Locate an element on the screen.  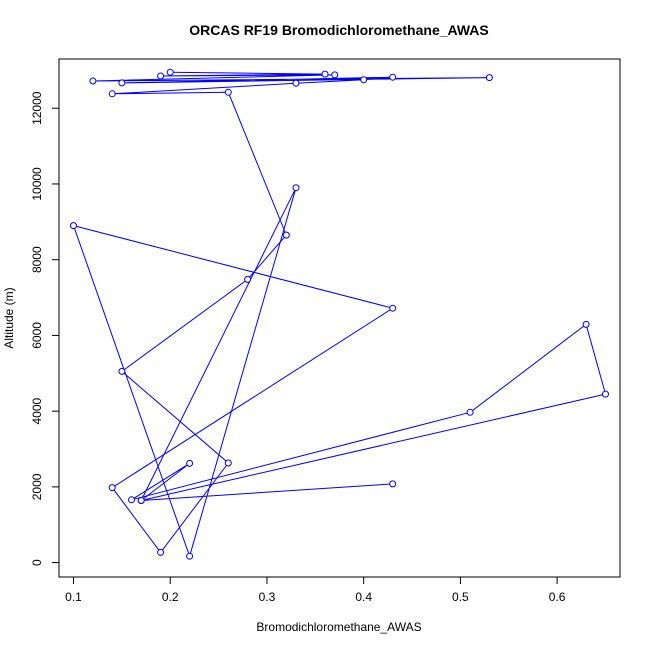
y-tick-label: 2000 is located at coordinates (37, 486).